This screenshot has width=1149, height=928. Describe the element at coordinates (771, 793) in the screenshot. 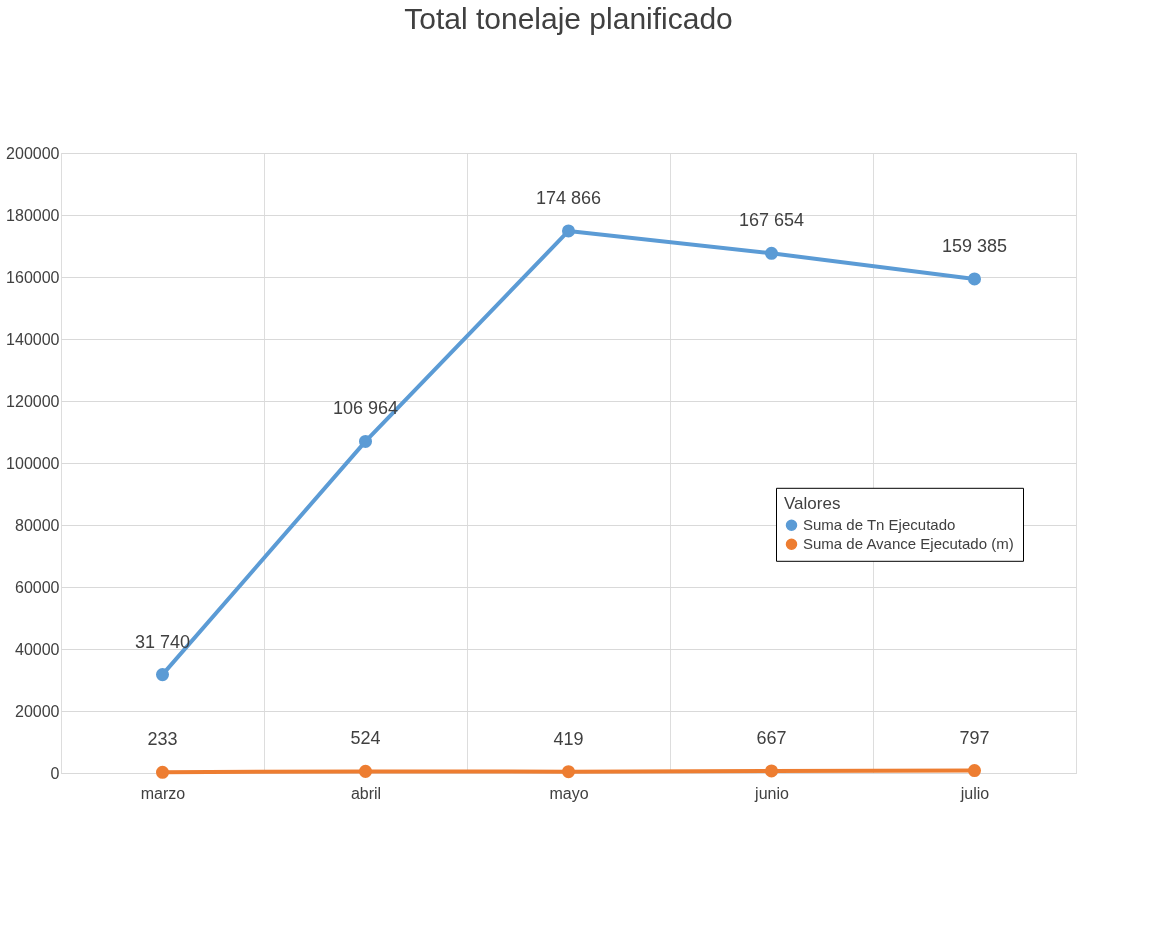

I see `x-tick-label: junio` at that location.